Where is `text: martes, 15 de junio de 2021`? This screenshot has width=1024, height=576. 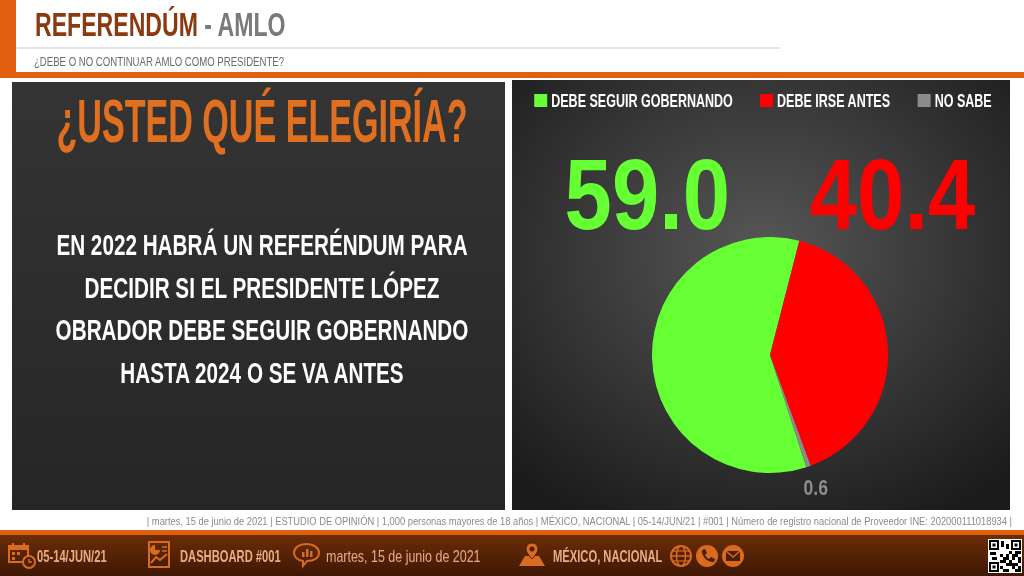
text: martes, 15 de junio de 2021 is located at coordinates (403, 556).